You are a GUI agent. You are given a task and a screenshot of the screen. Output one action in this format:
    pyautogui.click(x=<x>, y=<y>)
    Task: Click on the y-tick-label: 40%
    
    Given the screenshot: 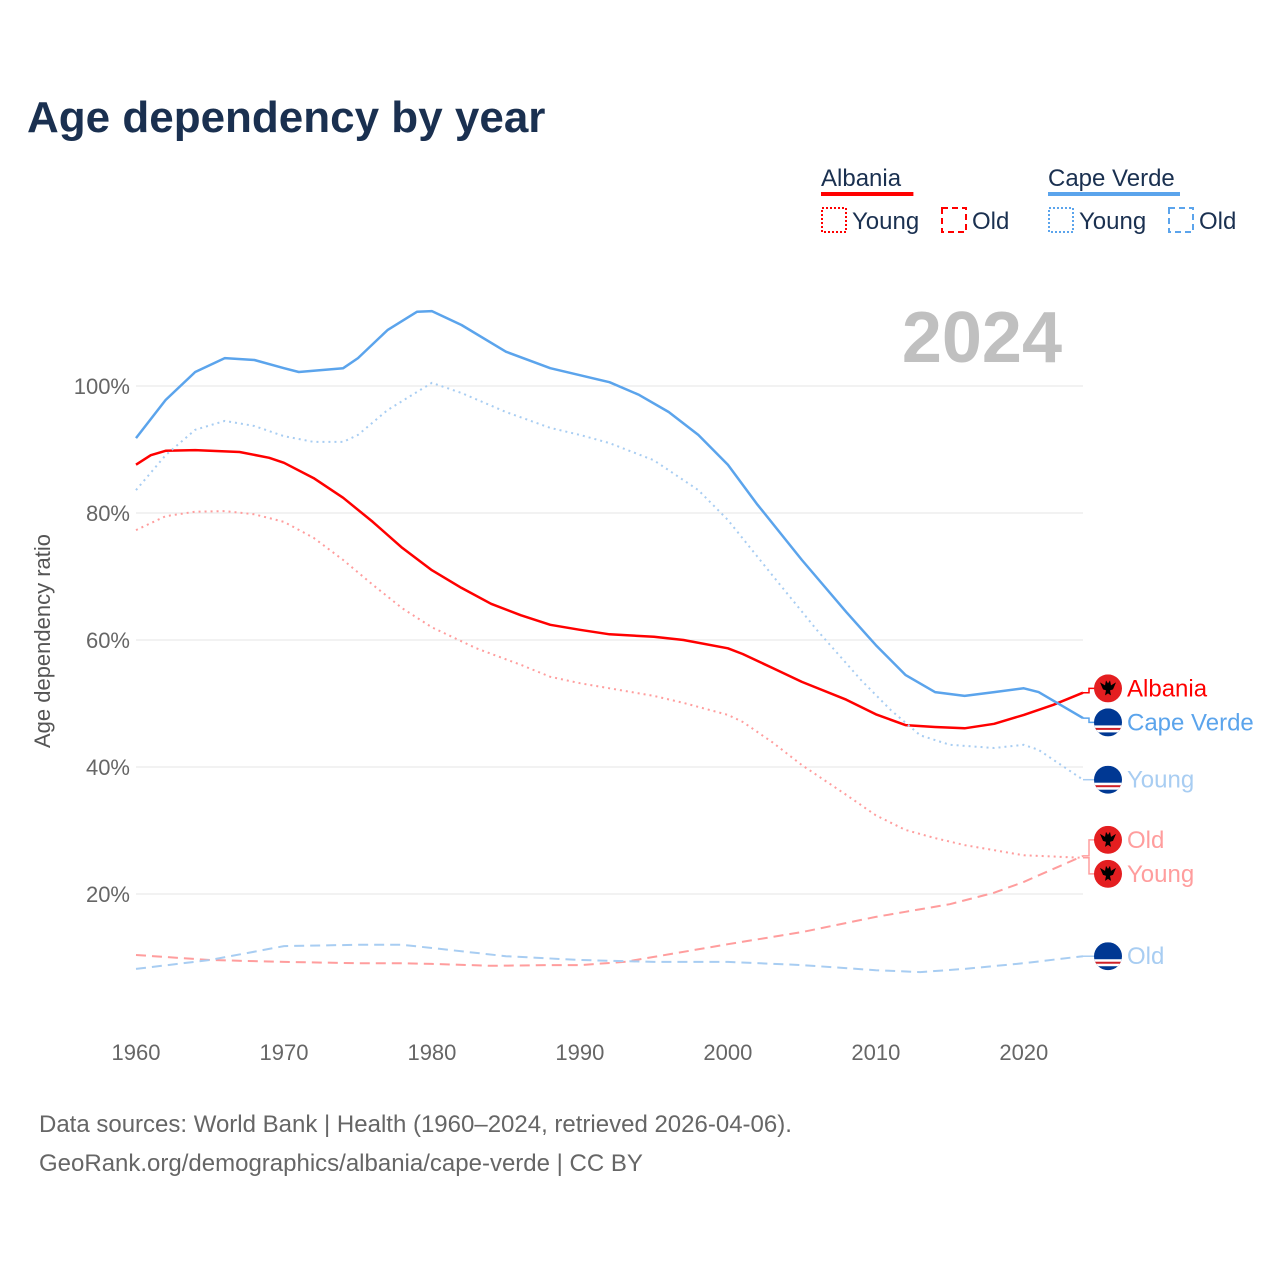 What is the action you would take?
    pyautogui.click(x=108, y=767)
    